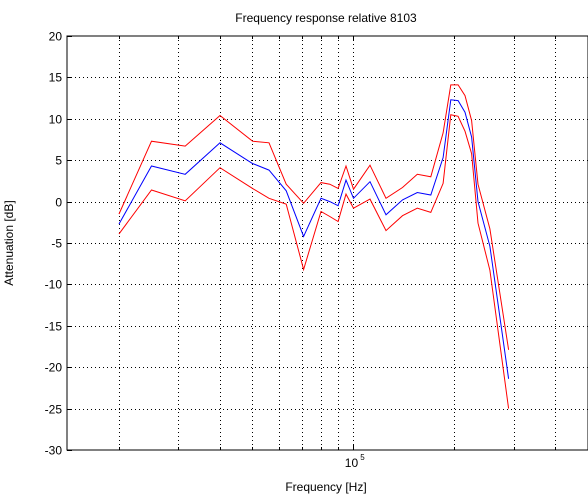 This screenshot has width=588, height=498. I want to click on x-tick-label-exponent: 5, so click(362, 457).